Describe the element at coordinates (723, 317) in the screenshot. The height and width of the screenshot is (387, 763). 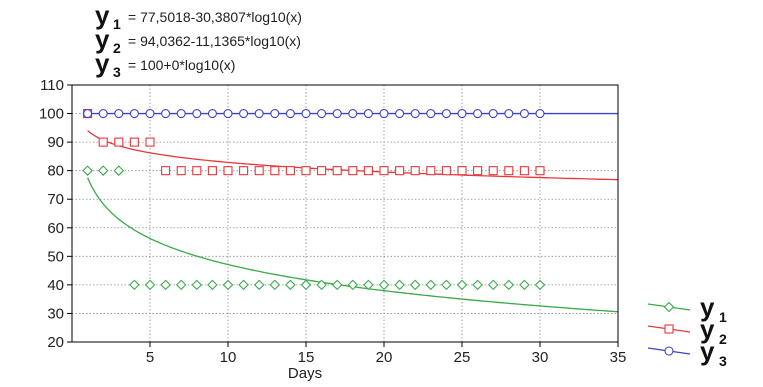
I see `legend-subscript-y1: 1` at that location.